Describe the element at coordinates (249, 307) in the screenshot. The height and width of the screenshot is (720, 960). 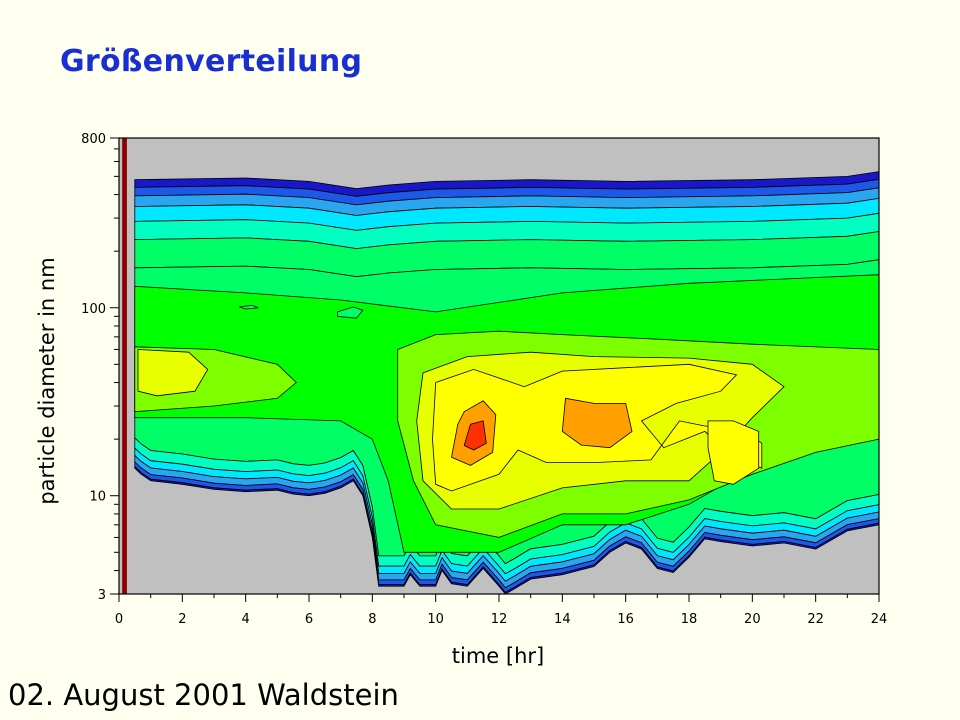
I see `small-blob-a` at that location.